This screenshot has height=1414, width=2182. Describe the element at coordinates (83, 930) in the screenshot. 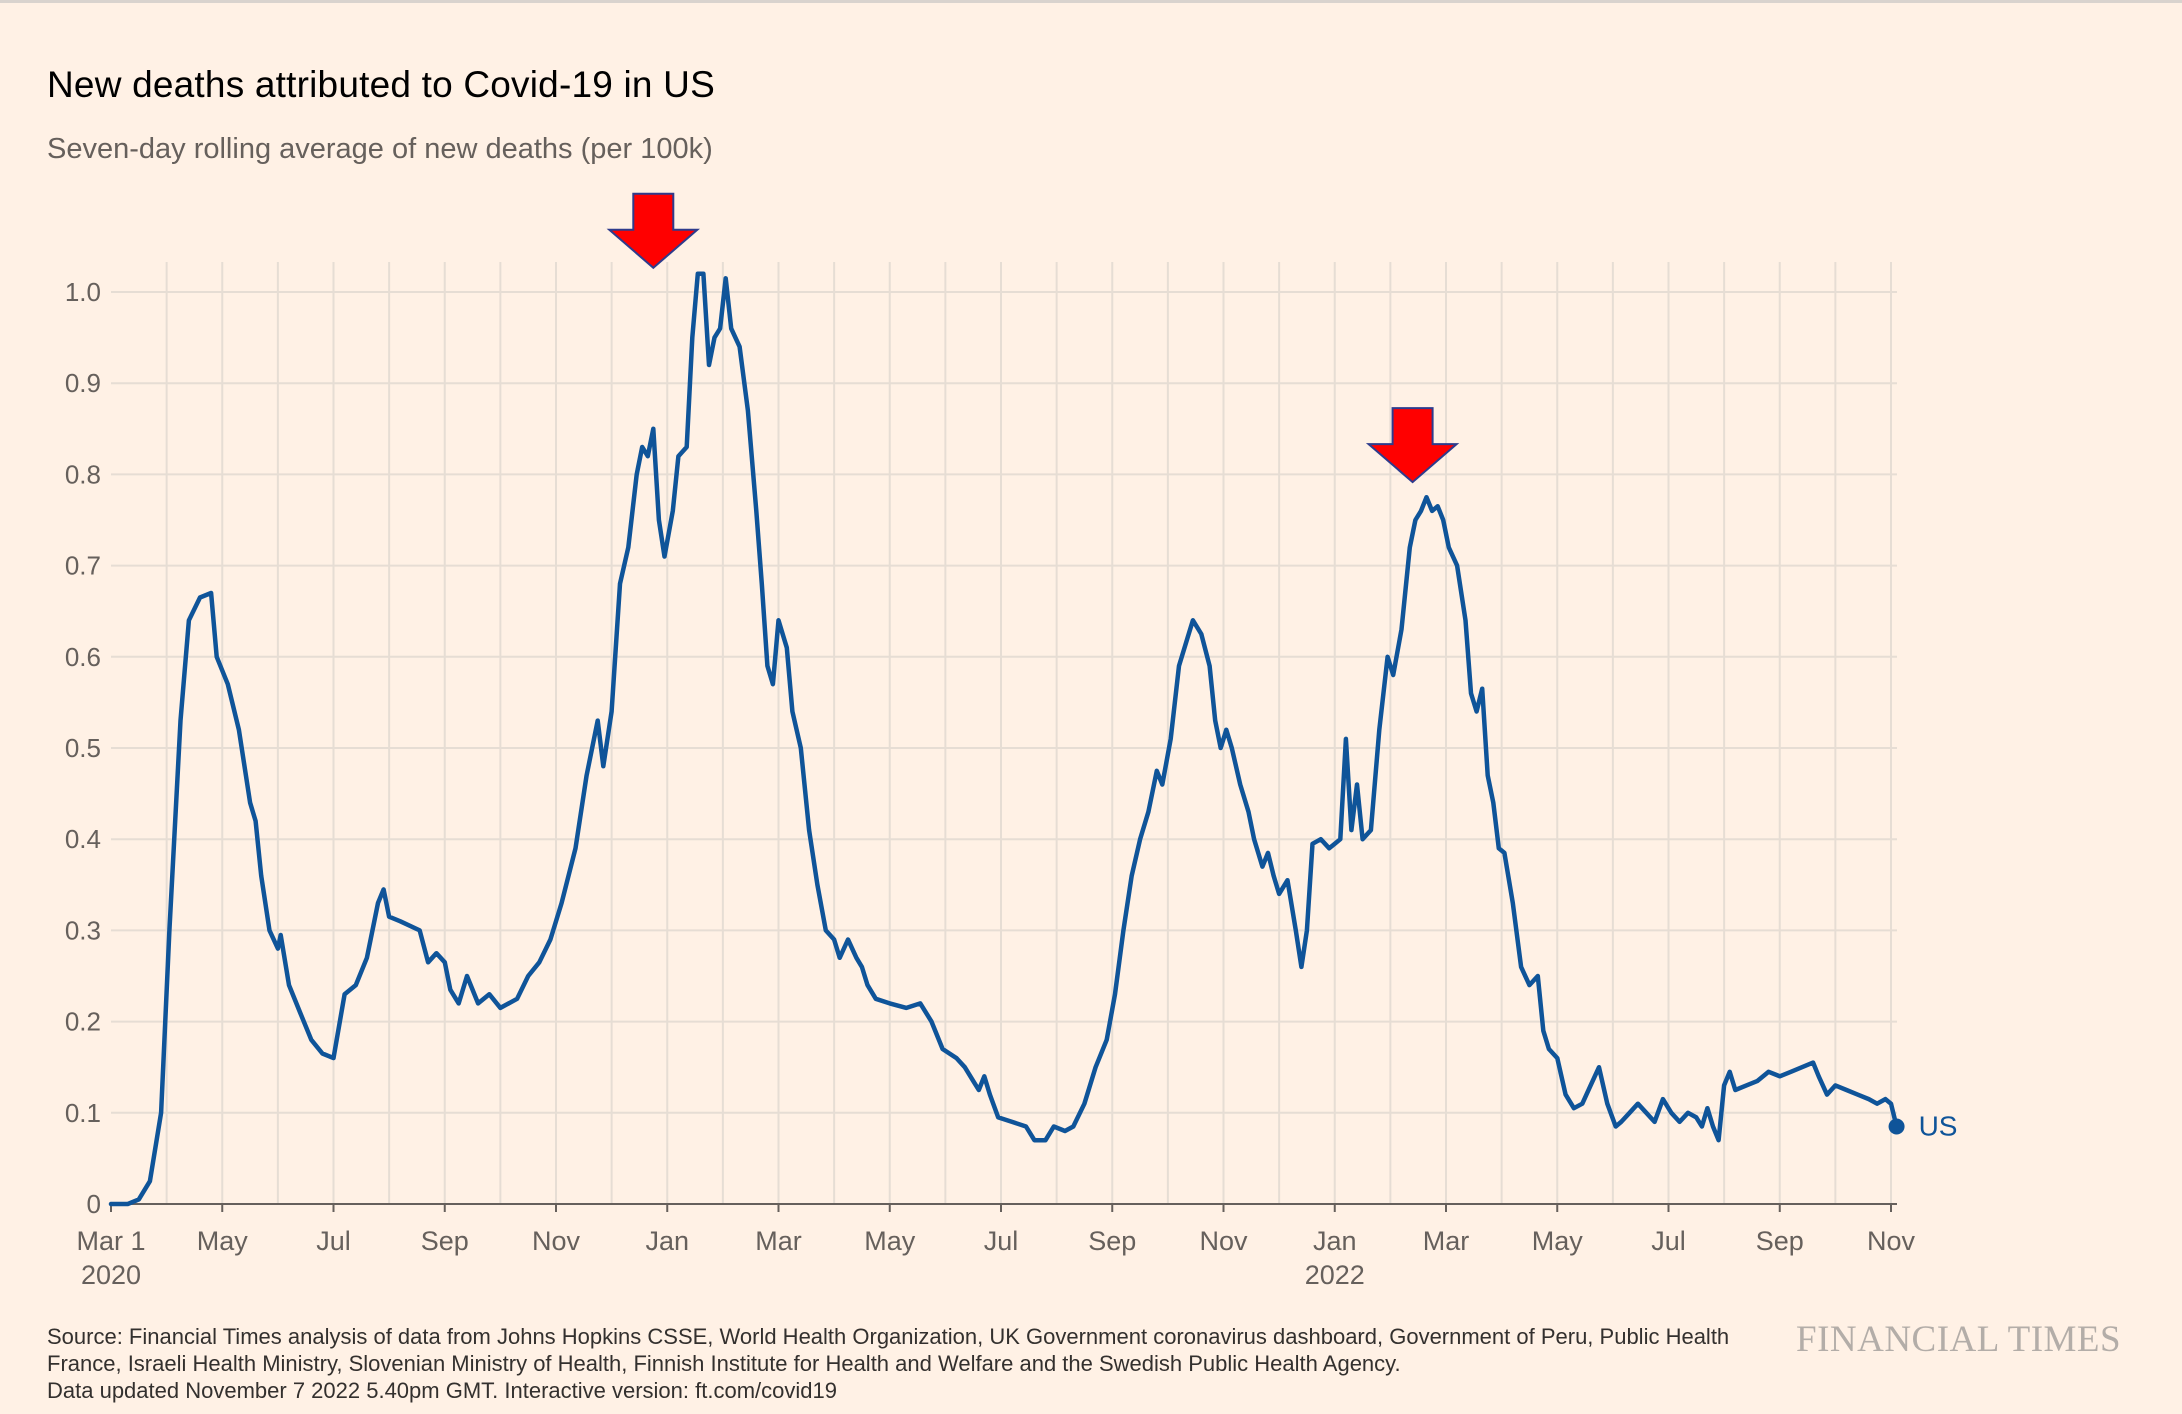

I see `y-tick-label: 0.3` at that location.